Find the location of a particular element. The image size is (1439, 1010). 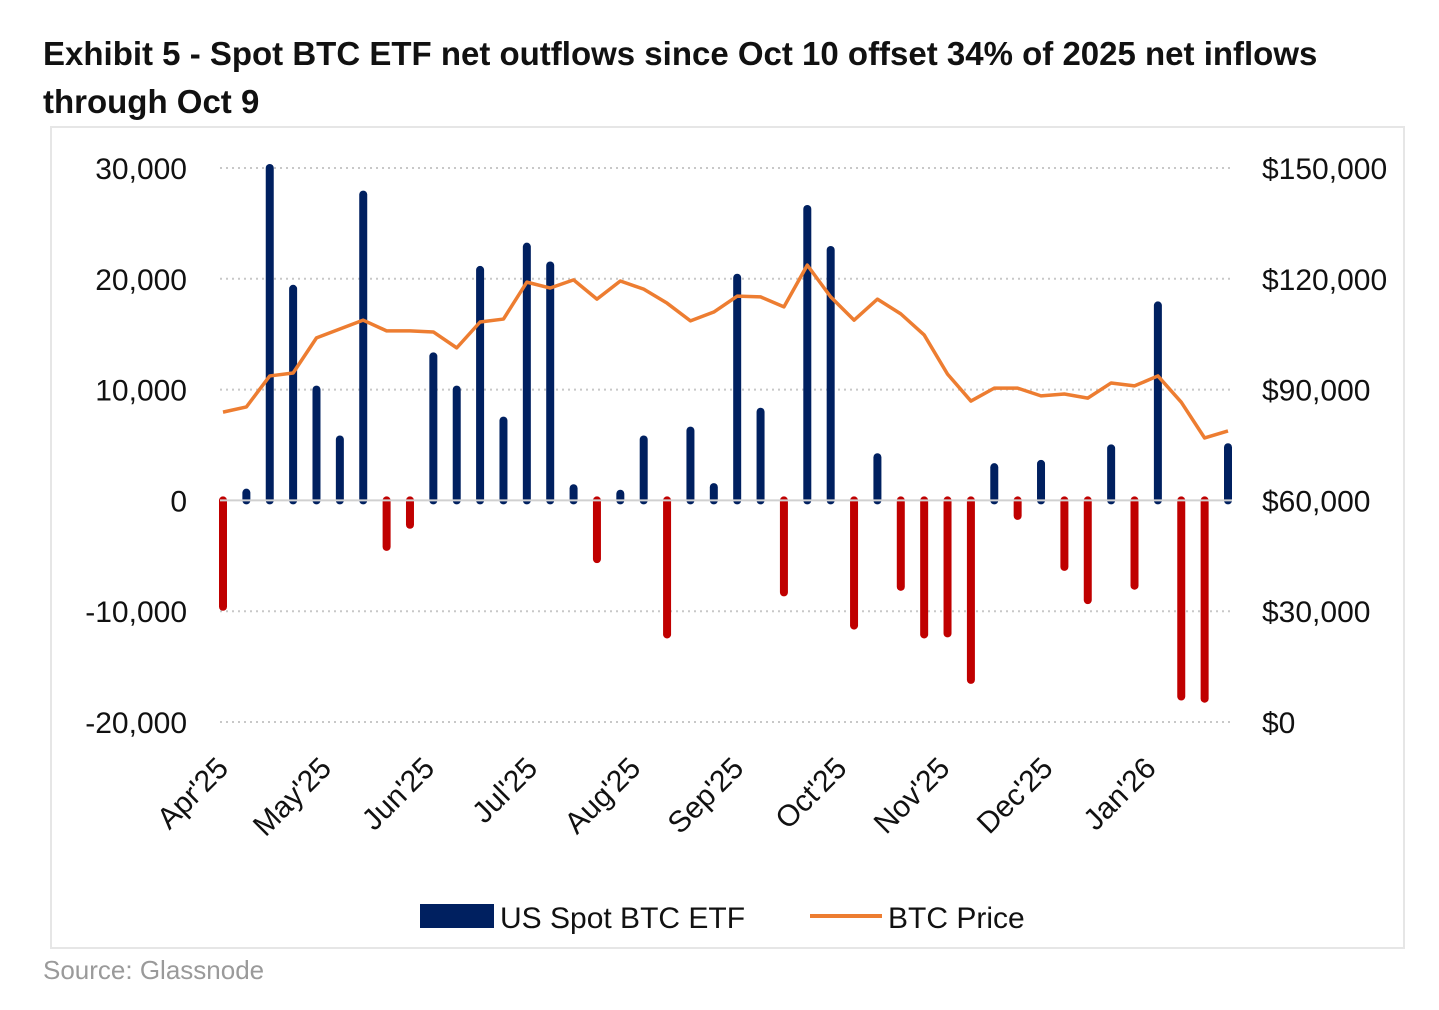

legend-swatch-etf is located at coordinates (457, 916).